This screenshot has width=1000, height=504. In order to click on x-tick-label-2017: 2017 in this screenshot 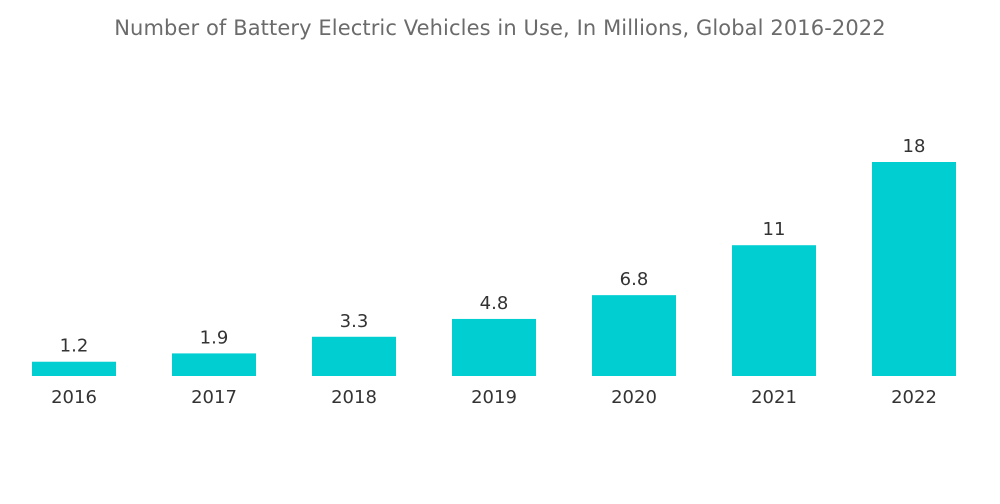, I will do `click(214, 397)`.